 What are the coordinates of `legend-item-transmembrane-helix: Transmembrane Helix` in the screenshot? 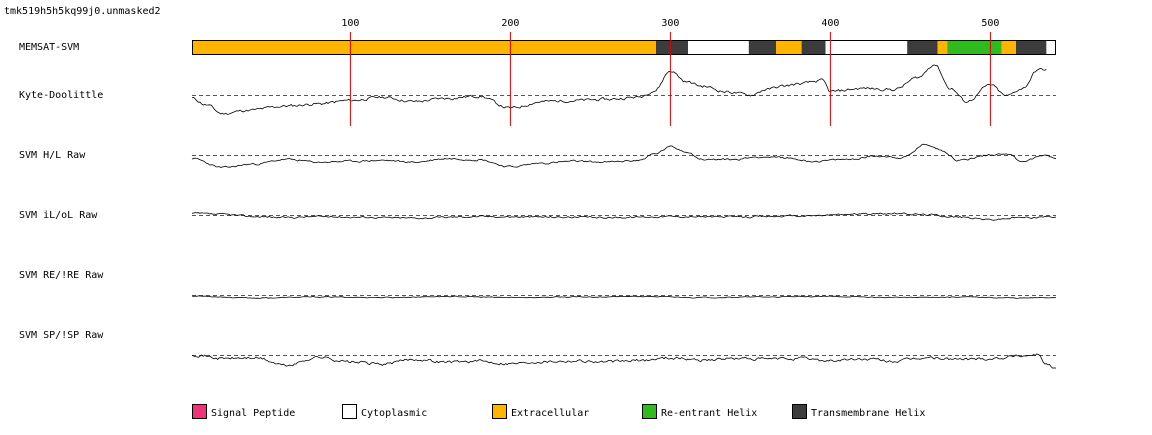 It's located at (858, 411).